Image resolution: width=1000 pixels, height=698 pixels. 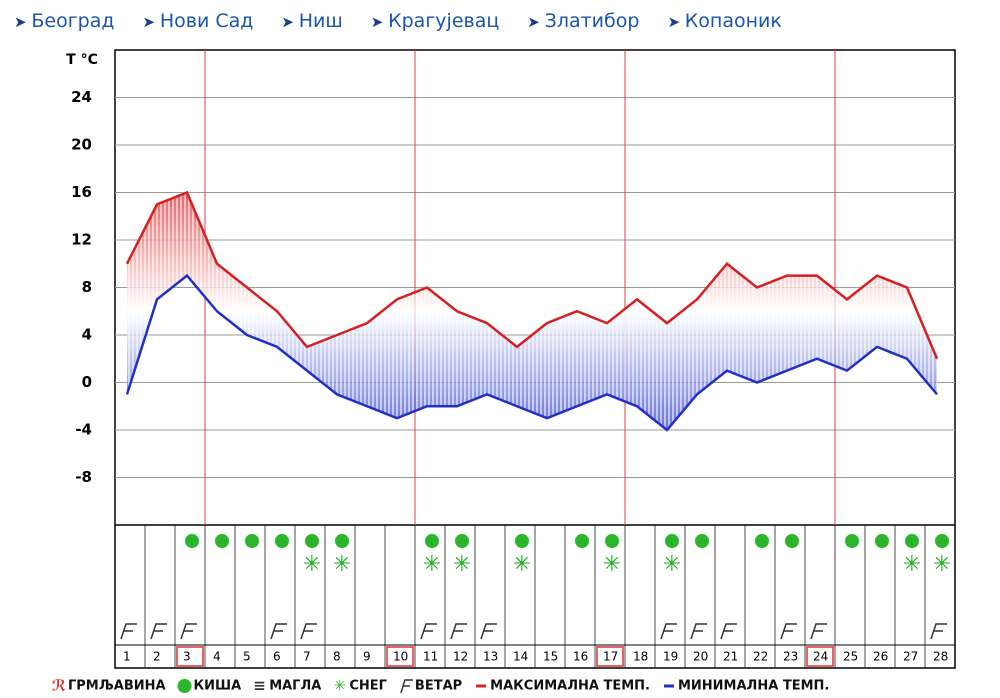 I want to click on day-label: 7, so click(x=307, y=657).